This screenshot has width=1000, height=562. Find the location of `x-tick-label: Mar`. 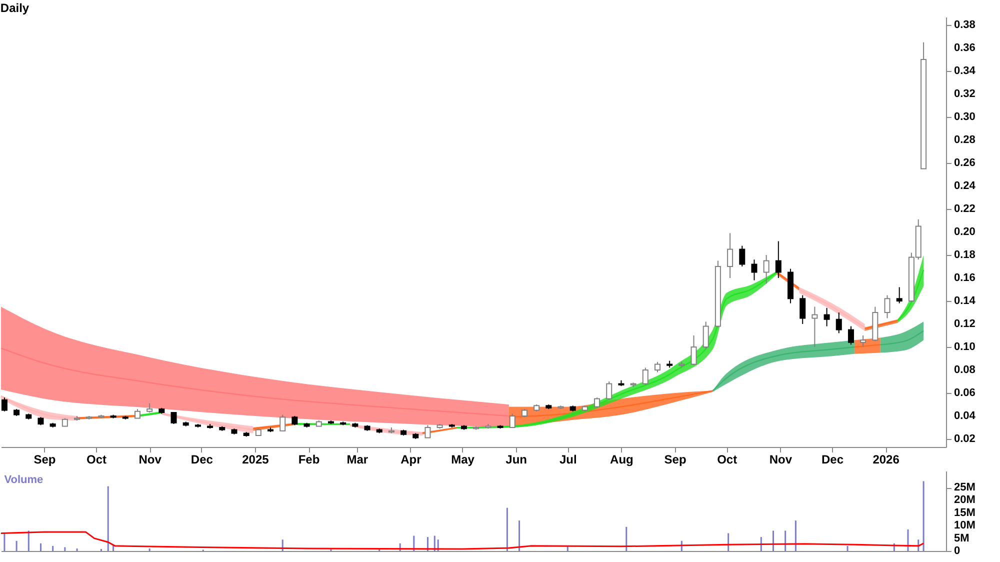

x-tick-label: Mar is located at coordinates (357, 459).